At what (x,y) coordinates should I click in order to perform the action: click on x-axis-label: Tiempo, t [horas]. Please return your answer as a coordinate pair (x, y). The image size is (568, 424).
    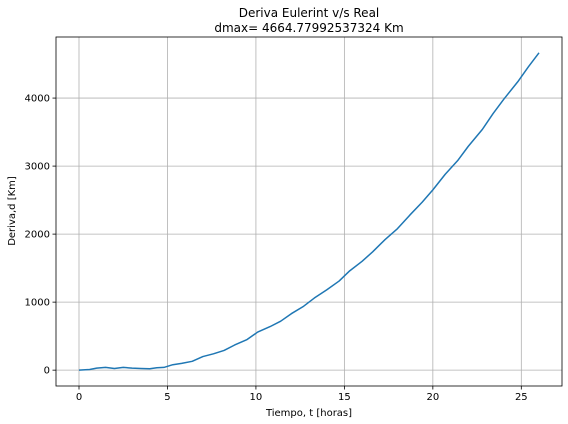
    Looking at the image, I should click on (308, 413).